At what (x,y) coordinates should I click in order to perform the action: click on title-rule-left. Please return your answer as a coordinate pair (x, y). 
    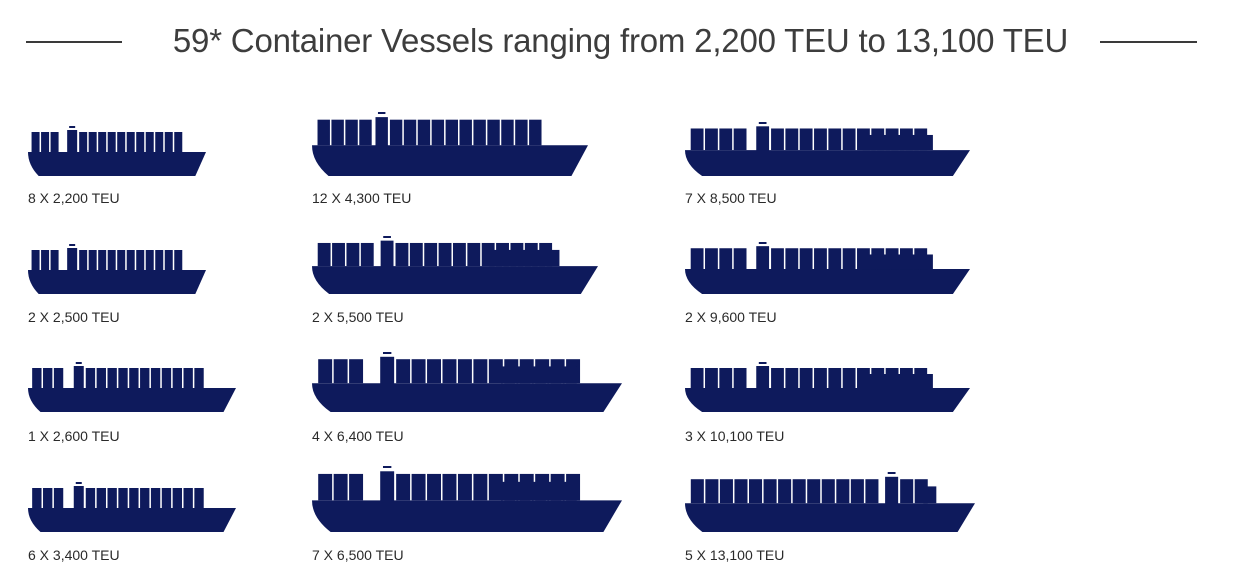
    Looking at the image, I should click on (74, 42).